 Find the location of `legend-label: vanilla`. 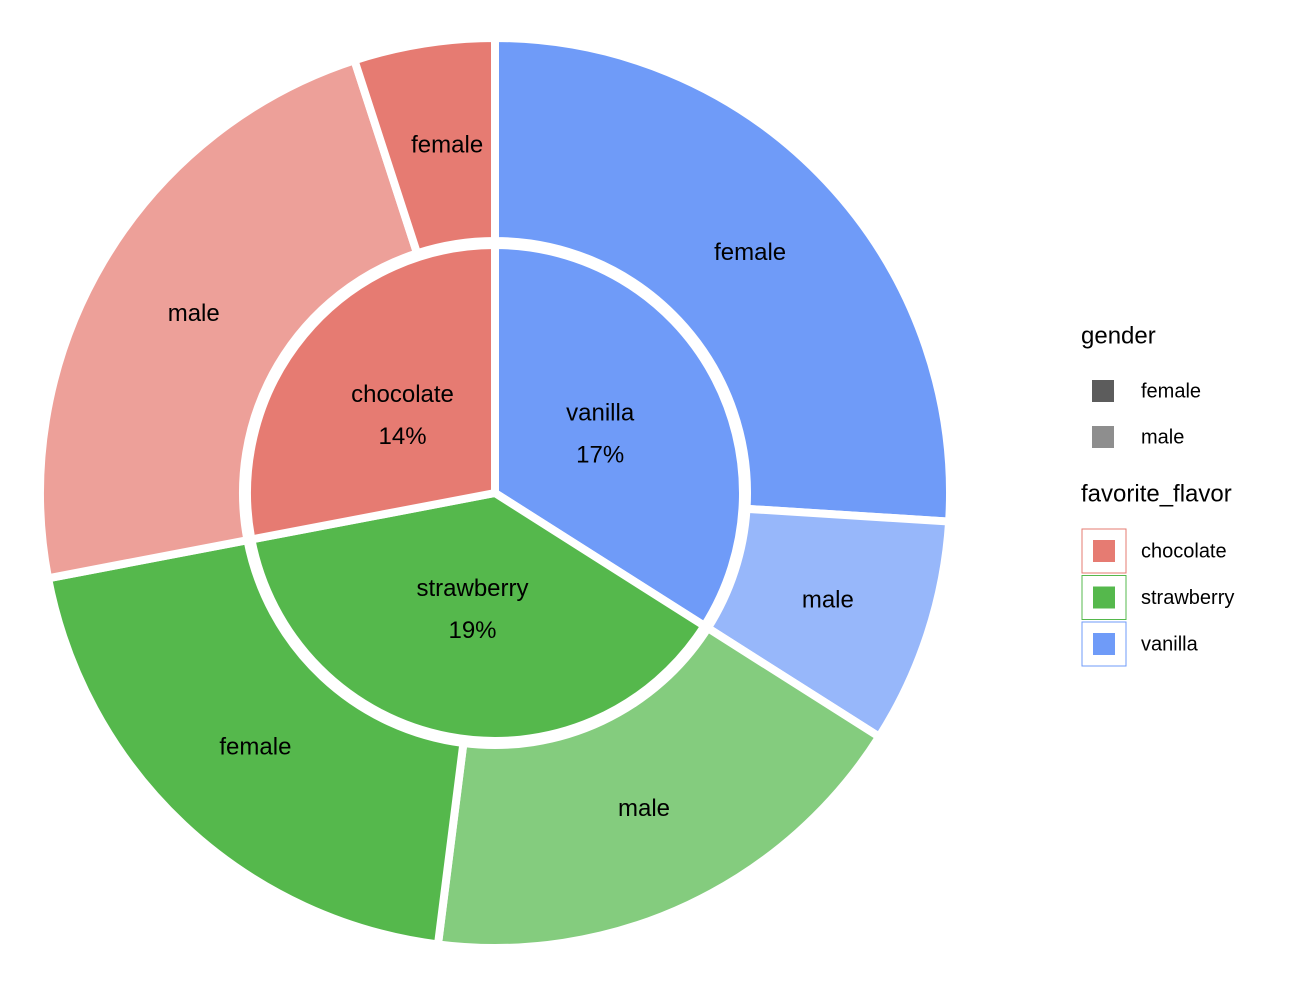

legend-label: vanilla is located at coordinates (1170, 644).